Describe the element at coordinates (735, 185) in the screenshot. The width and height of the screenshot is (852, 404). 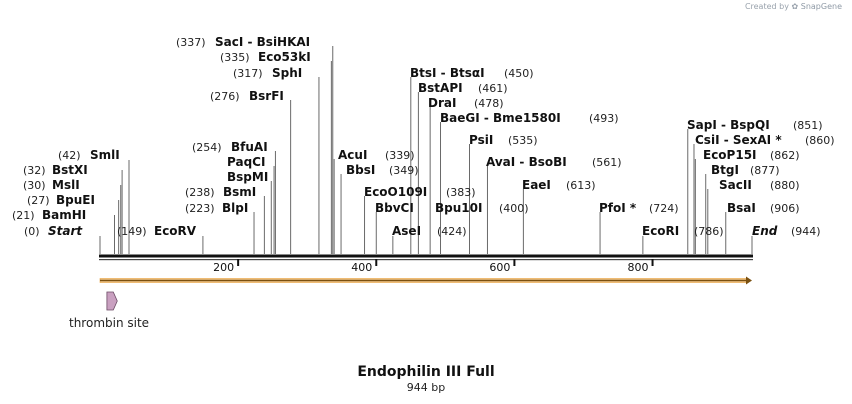
I see `site-name-label: SacII` at that location.